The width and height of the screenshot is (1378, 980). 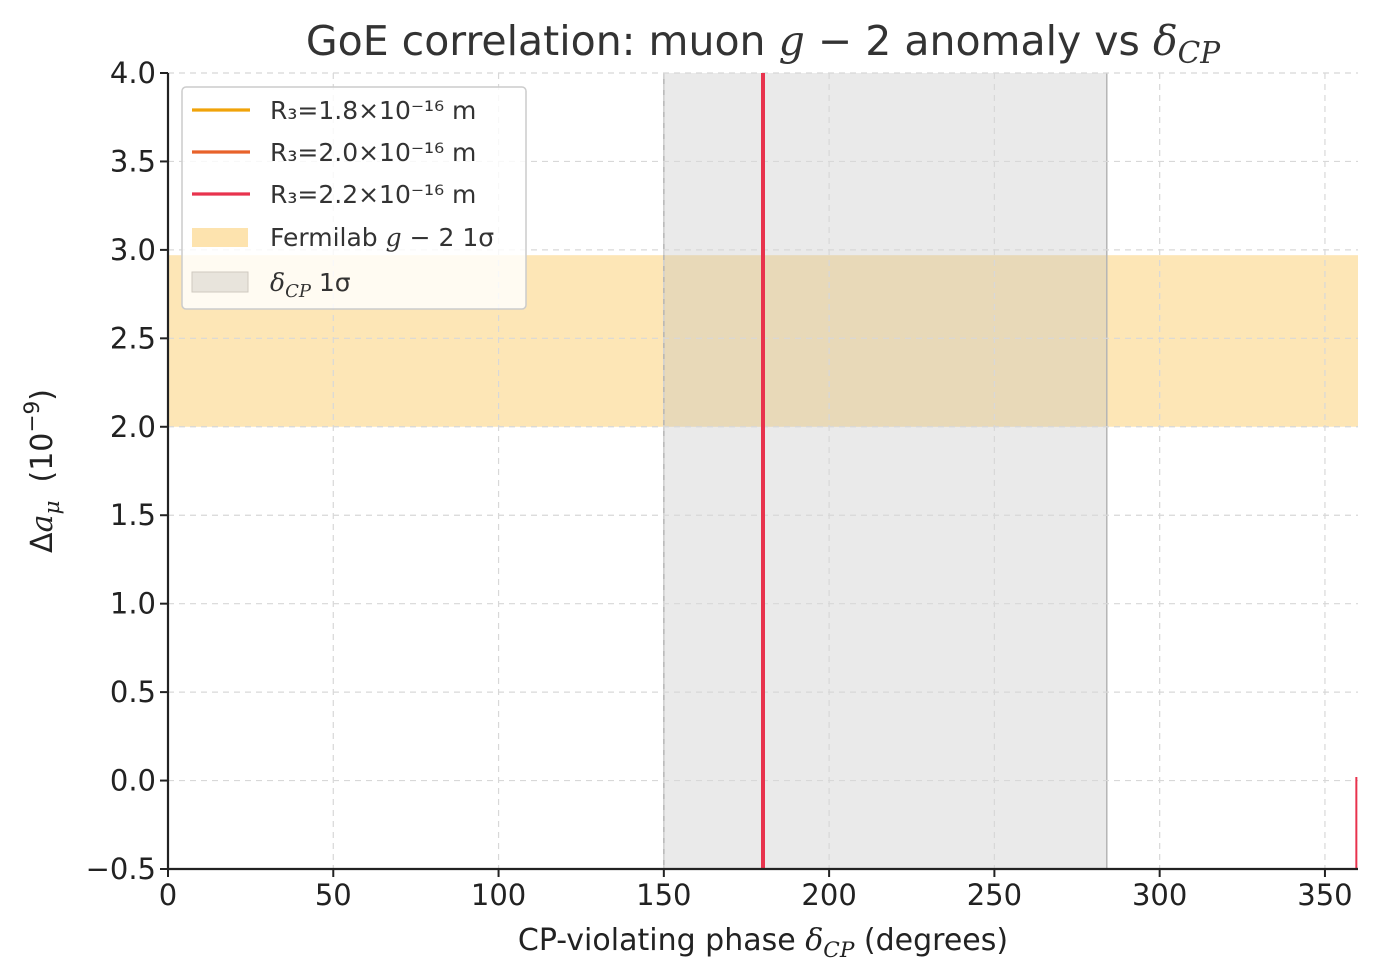 I want to click on x-tick-label: 200, so click(x=828, y=895).